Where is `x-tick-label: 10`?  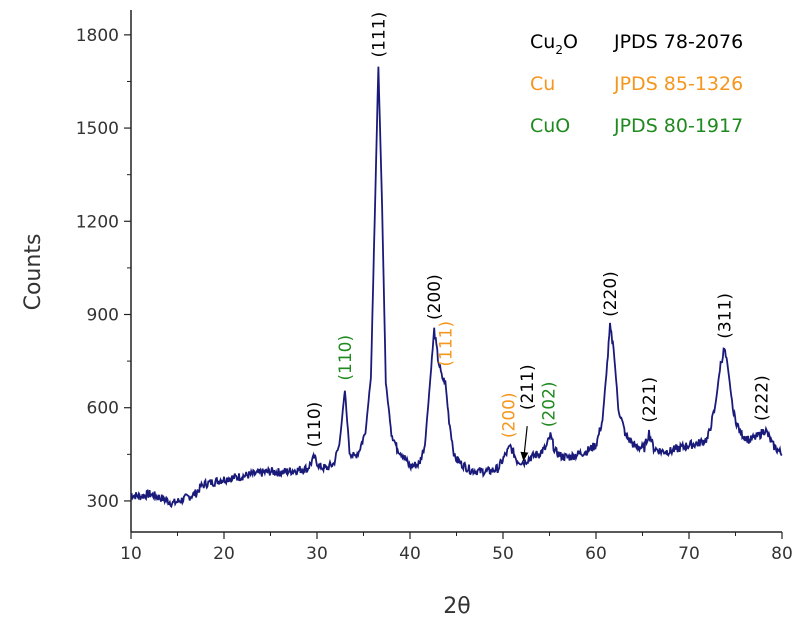
x-tick-label: 10 is located at coordinates (131, 554).